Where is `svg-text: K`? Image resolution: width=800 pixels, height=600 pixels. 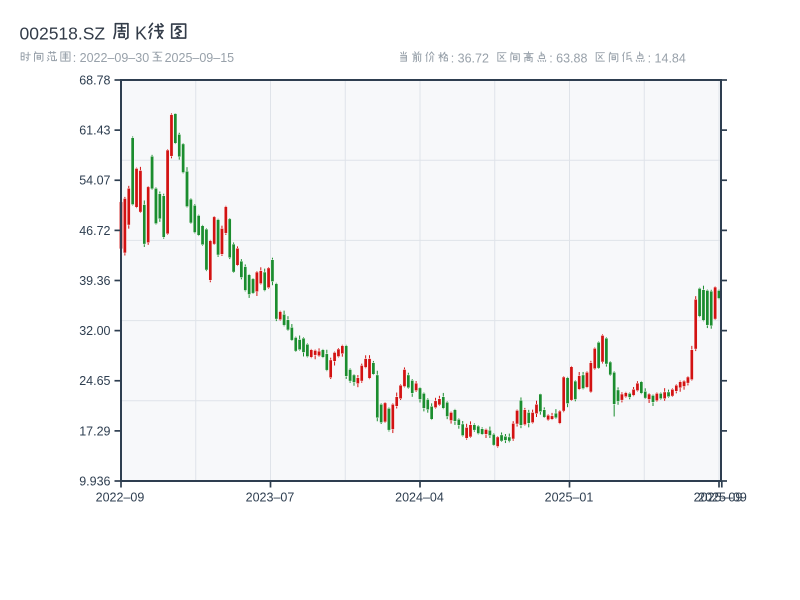
svg-text: K is located at coordinates (141, 34).